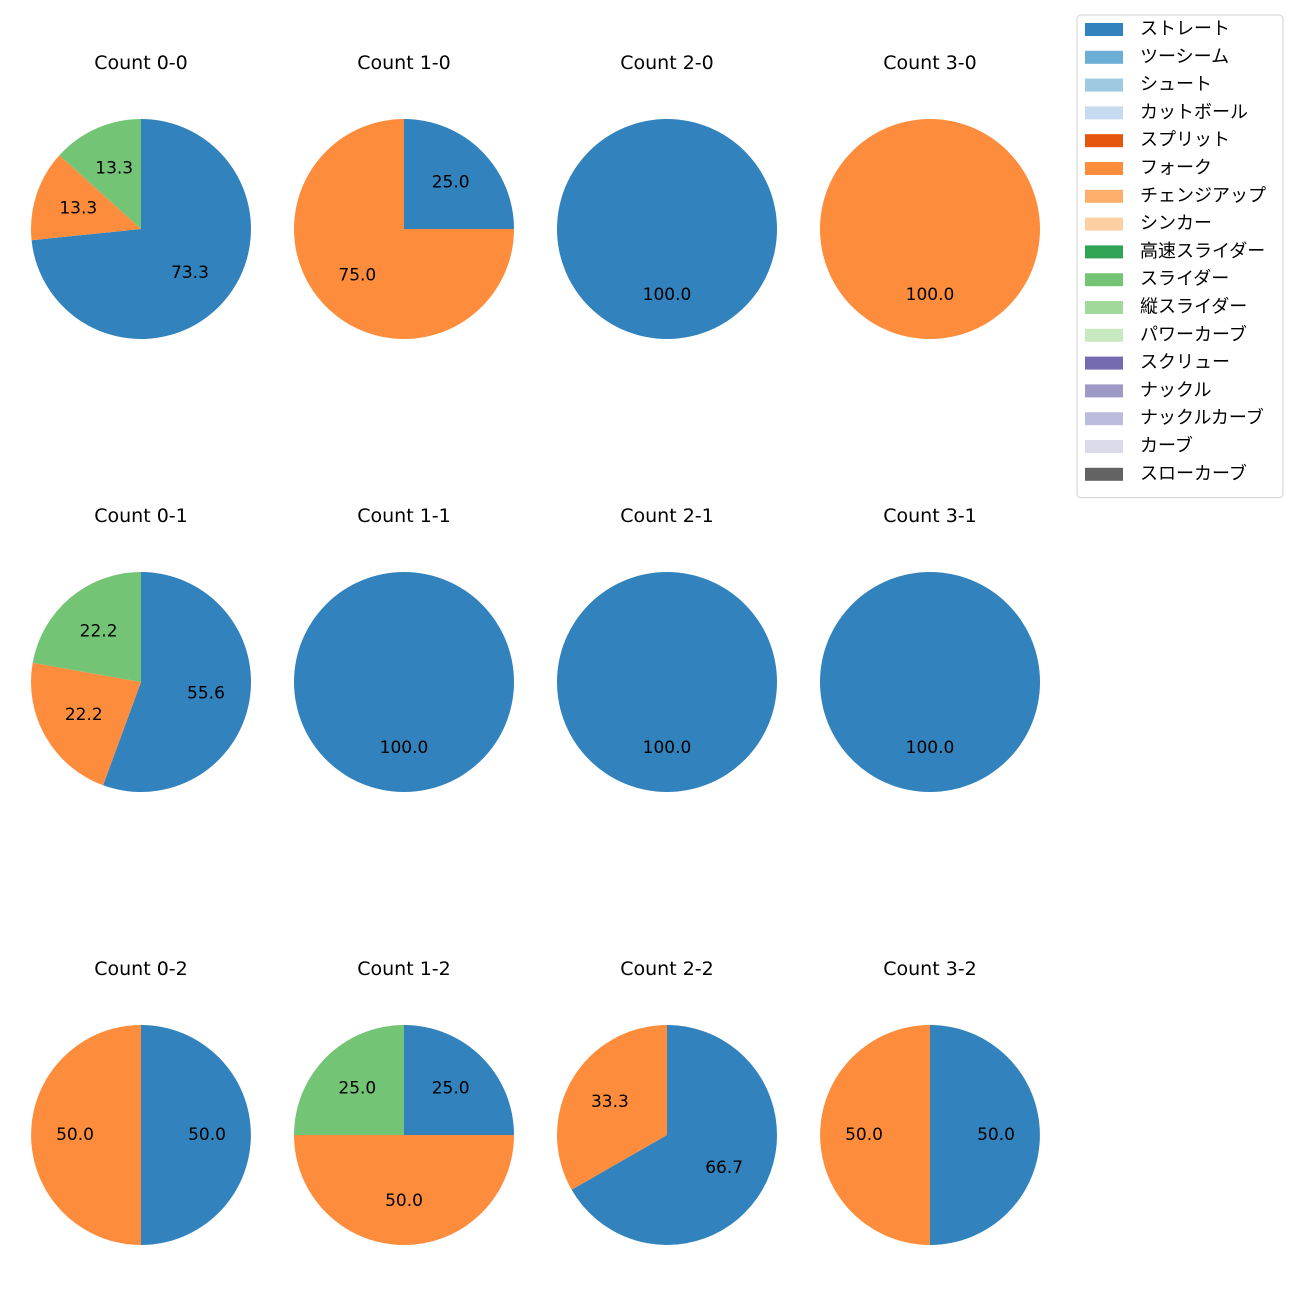  I want to click on pie-title: Count 2-2, so click(667, 969).